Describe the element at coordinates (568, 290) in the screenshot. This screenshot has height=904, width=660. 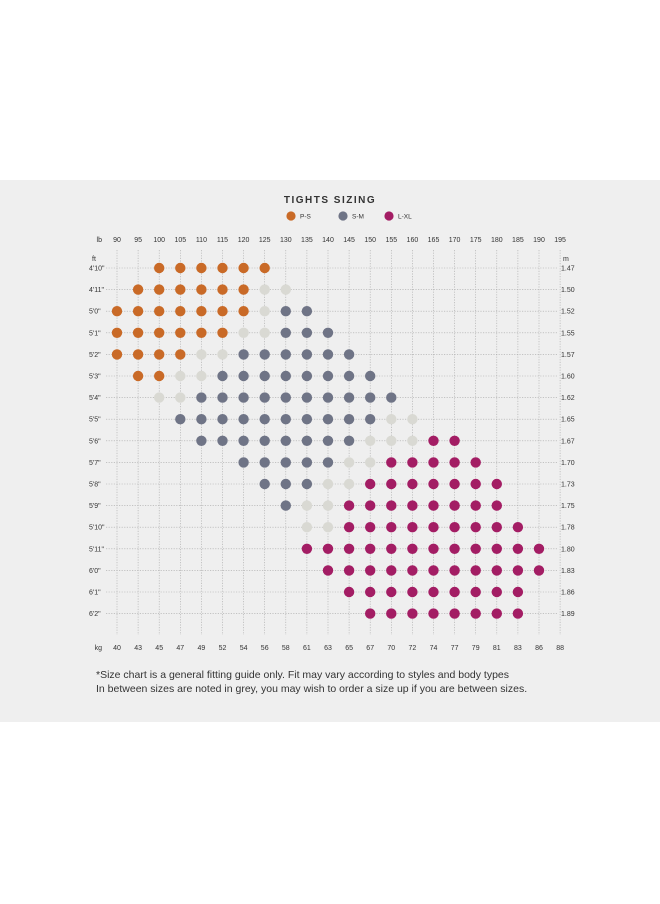
I see `right-axis-tick-label: 1.50` at that location.